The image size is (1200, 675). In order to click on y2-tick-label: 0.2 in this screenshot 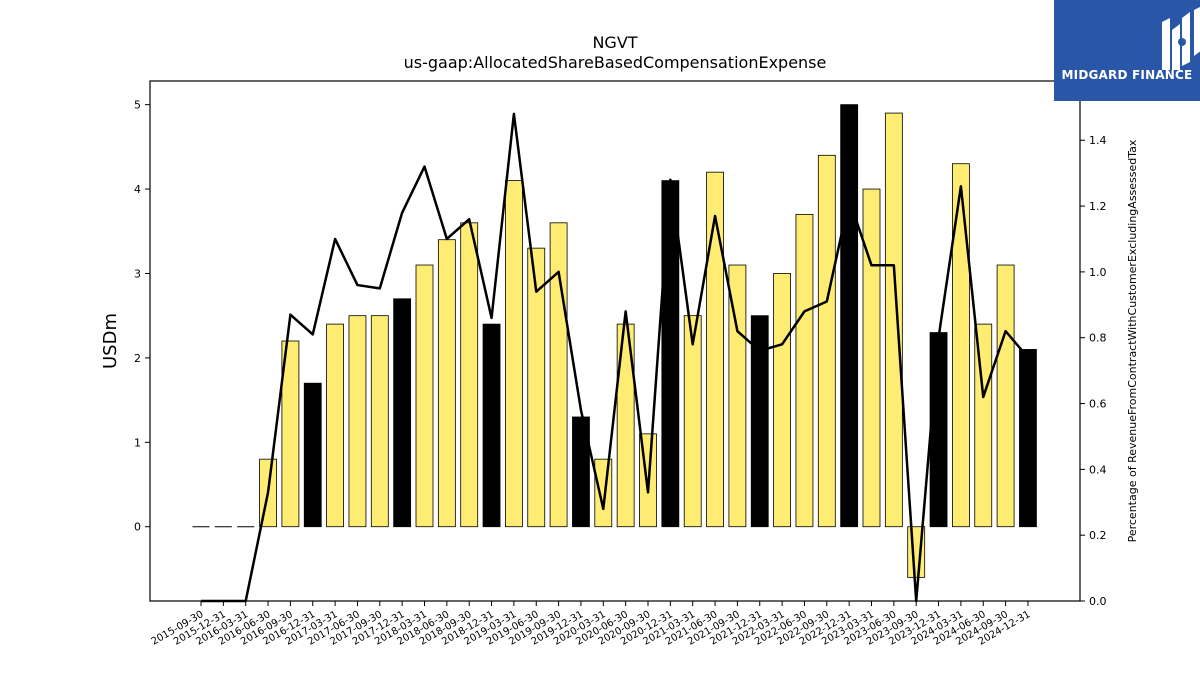, I will do `click(1098, 535)`.